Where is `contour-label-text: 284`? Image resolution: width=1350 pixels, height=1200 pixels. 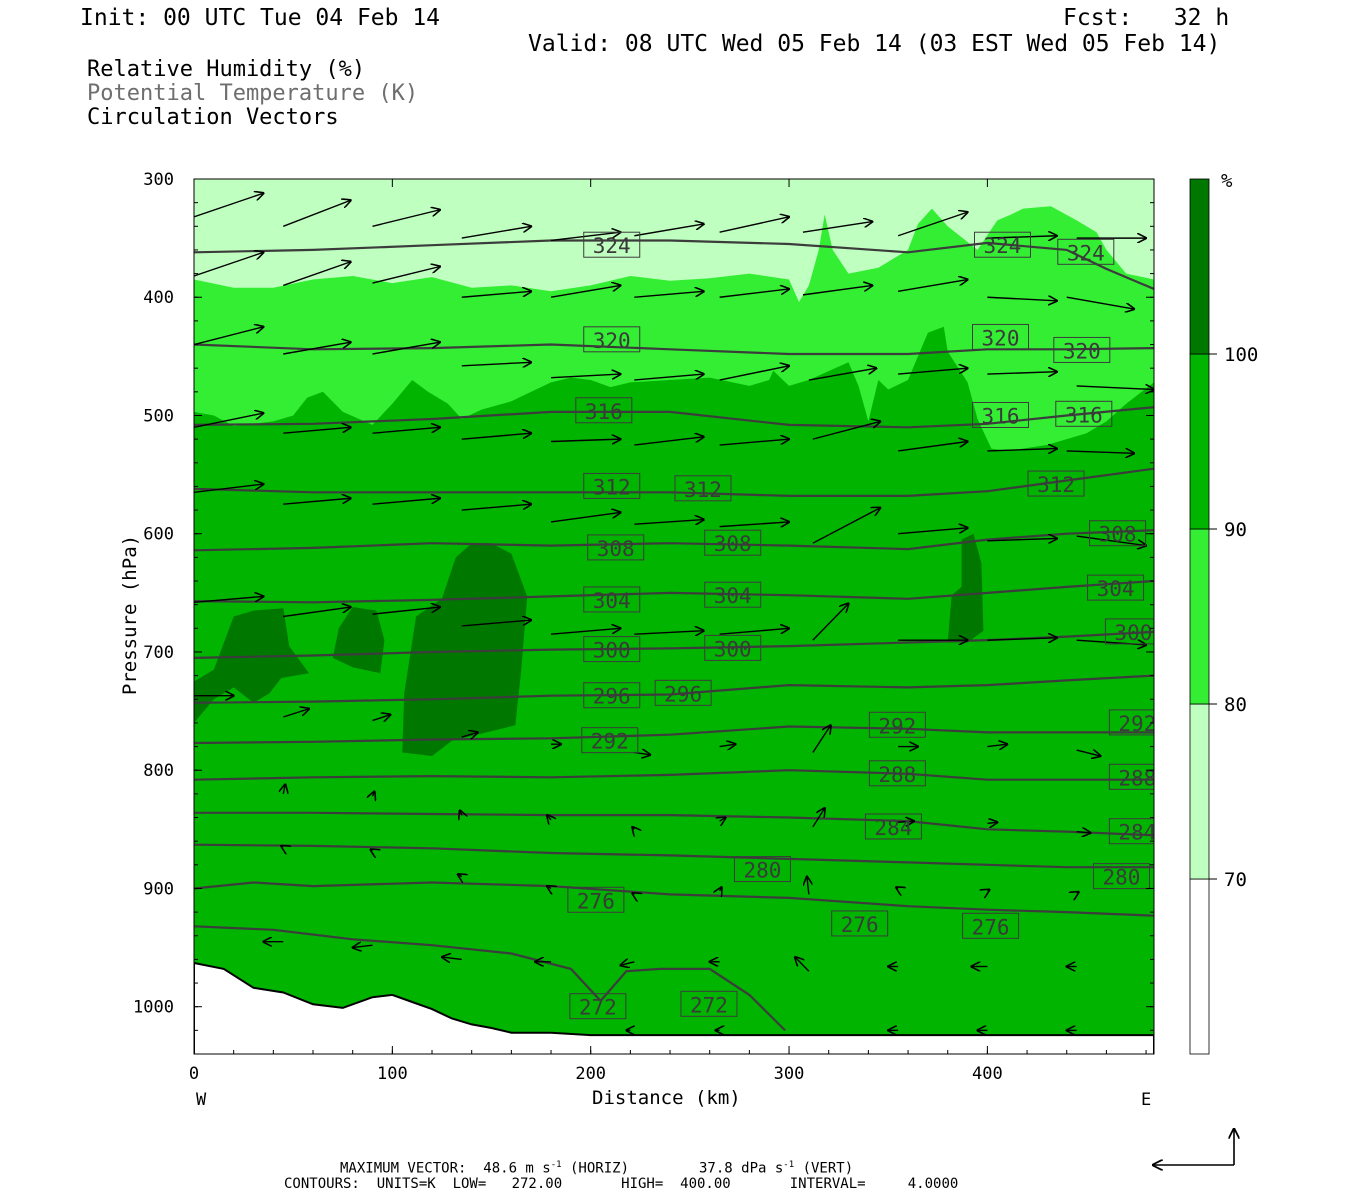
contour-label-text: 284 is located at coordinates (893, 828).